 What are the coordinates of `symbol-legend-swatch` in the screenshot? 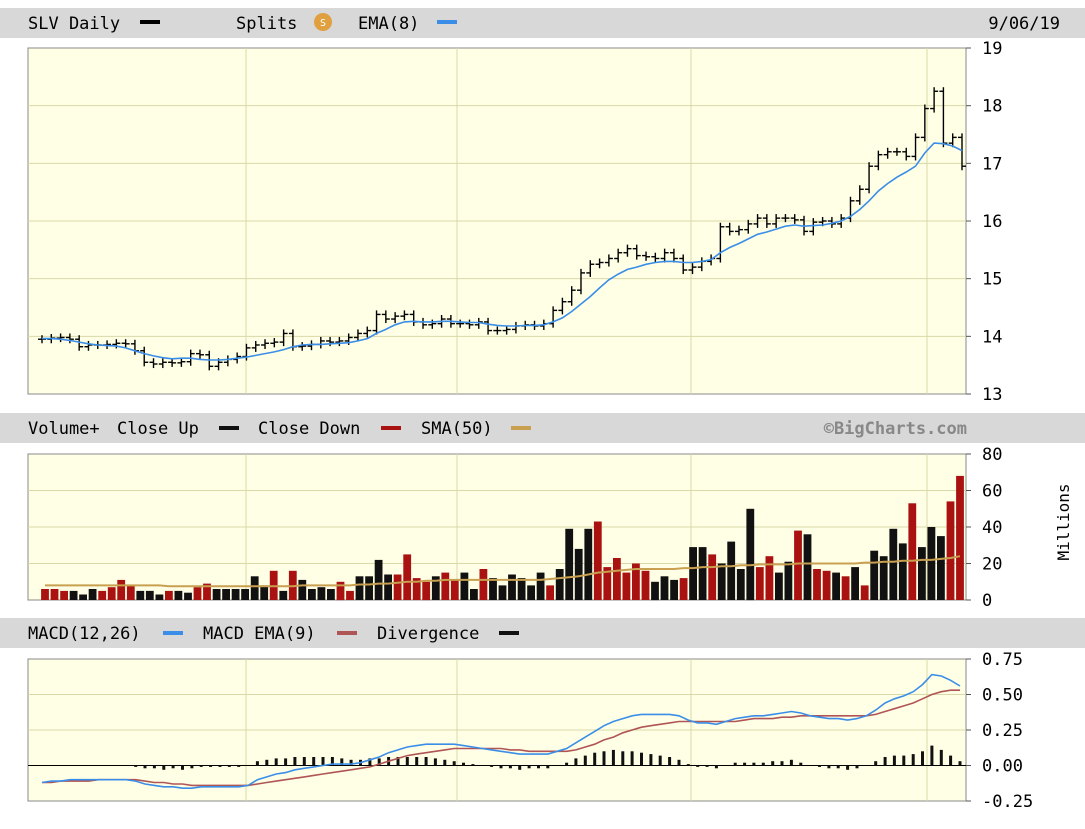 It's located at (150, 22).